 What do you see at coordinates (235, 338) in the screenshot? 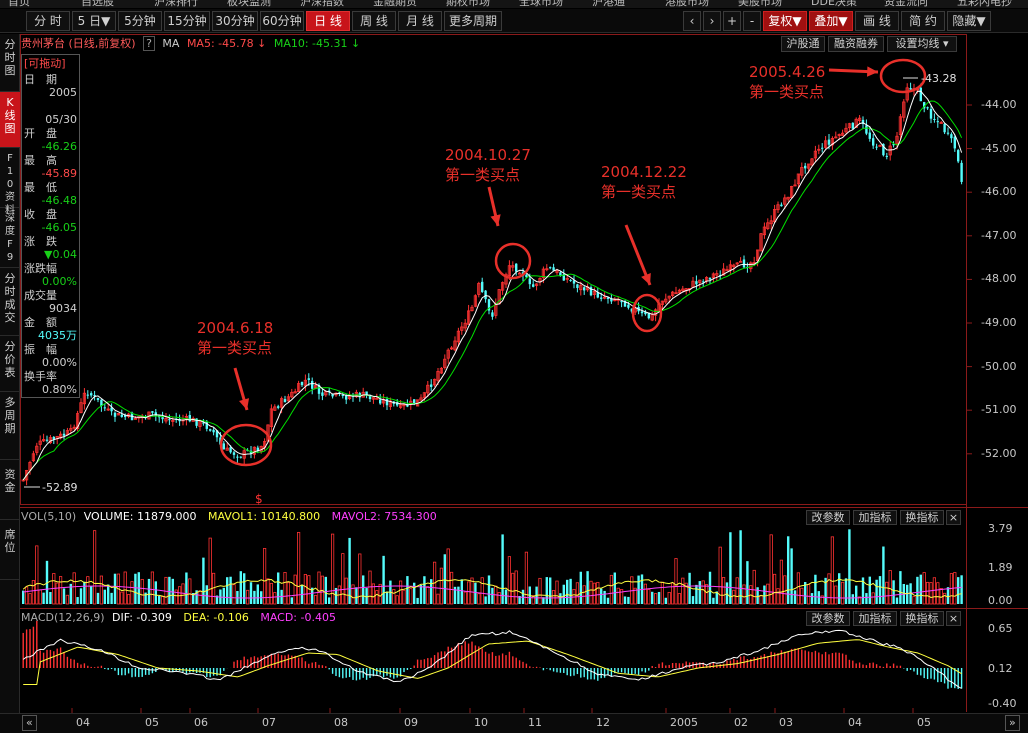
I see `buy-point-annotation: 2004.6.18 第一类买点` at bounding box center [235, 338].